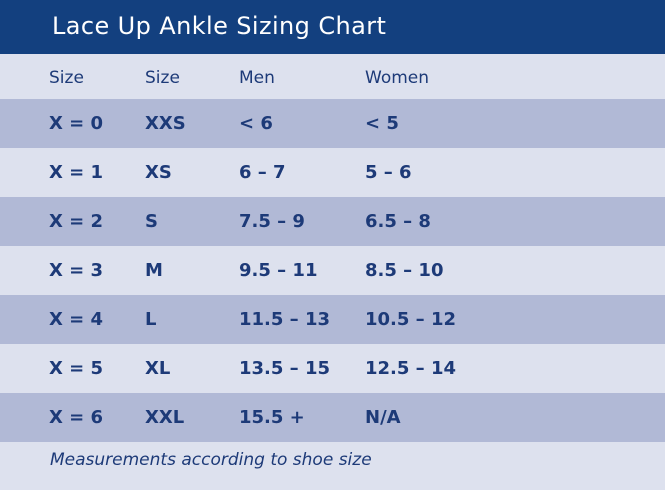 This screenshot has width=665, height=490. What do you see at coordinates (332, 319) in the screenshot?
I see `table-row: X = 4 L 11.5 – 13 10.5 – 12` at bounding box center [332, 319].